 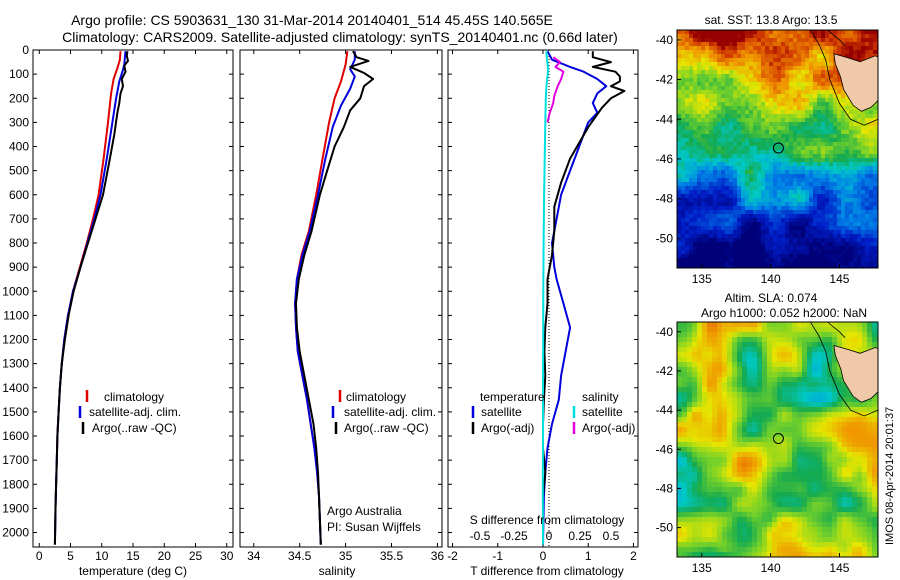 What do you see at coordinates (19, 219) in the screenshot?
I see `depth-tick-label: 700` at bounding box center [19, 219].